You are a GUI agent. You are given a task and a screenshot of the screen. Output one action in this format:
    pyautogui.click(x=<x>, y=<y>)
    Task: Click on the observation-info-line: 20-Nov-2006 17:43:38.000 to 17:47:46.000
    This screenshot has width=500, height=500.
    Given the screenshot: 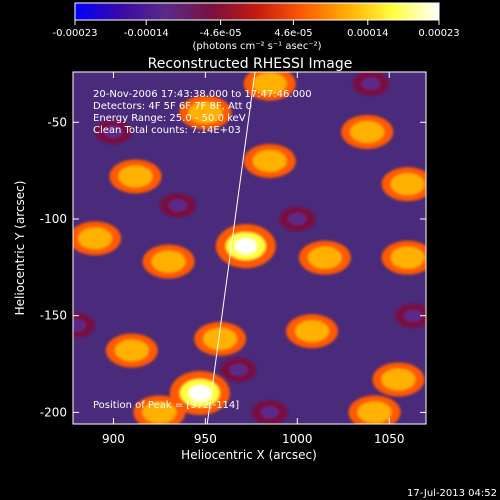 What is the action you would take?
    pyautogui.click(x=202, y=94)
    